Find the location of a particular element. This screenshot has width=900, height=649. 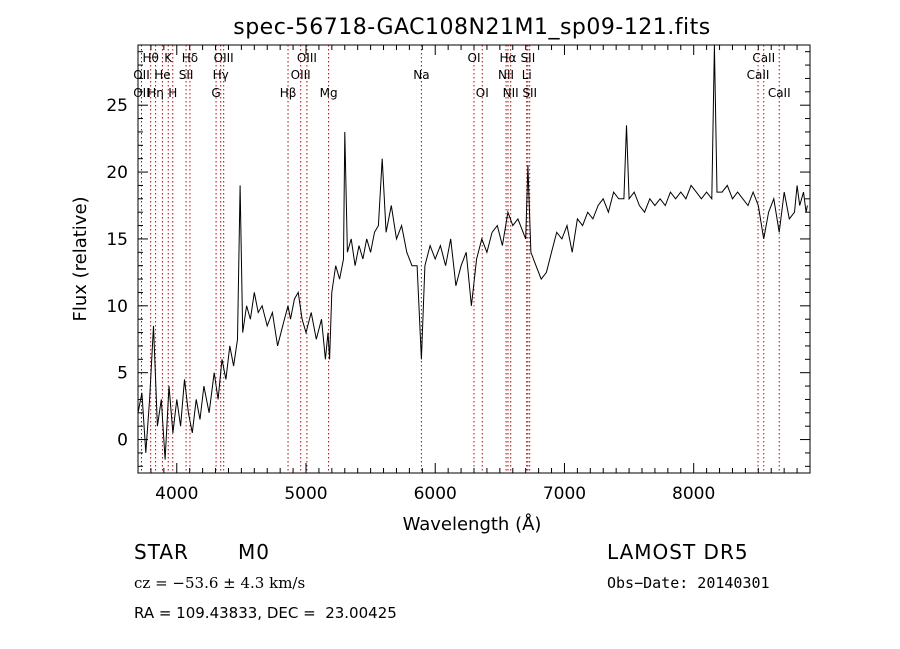

y-tick-label: 25 is located at coordinates (117, 106).